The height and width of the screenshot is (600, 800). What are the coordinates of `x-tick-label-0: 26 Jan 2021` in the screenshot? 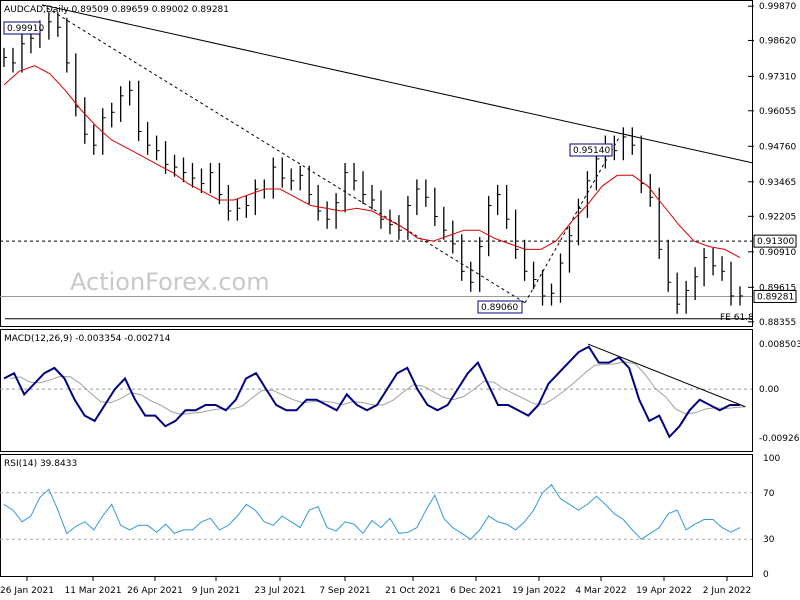 It's located at (27, 591).